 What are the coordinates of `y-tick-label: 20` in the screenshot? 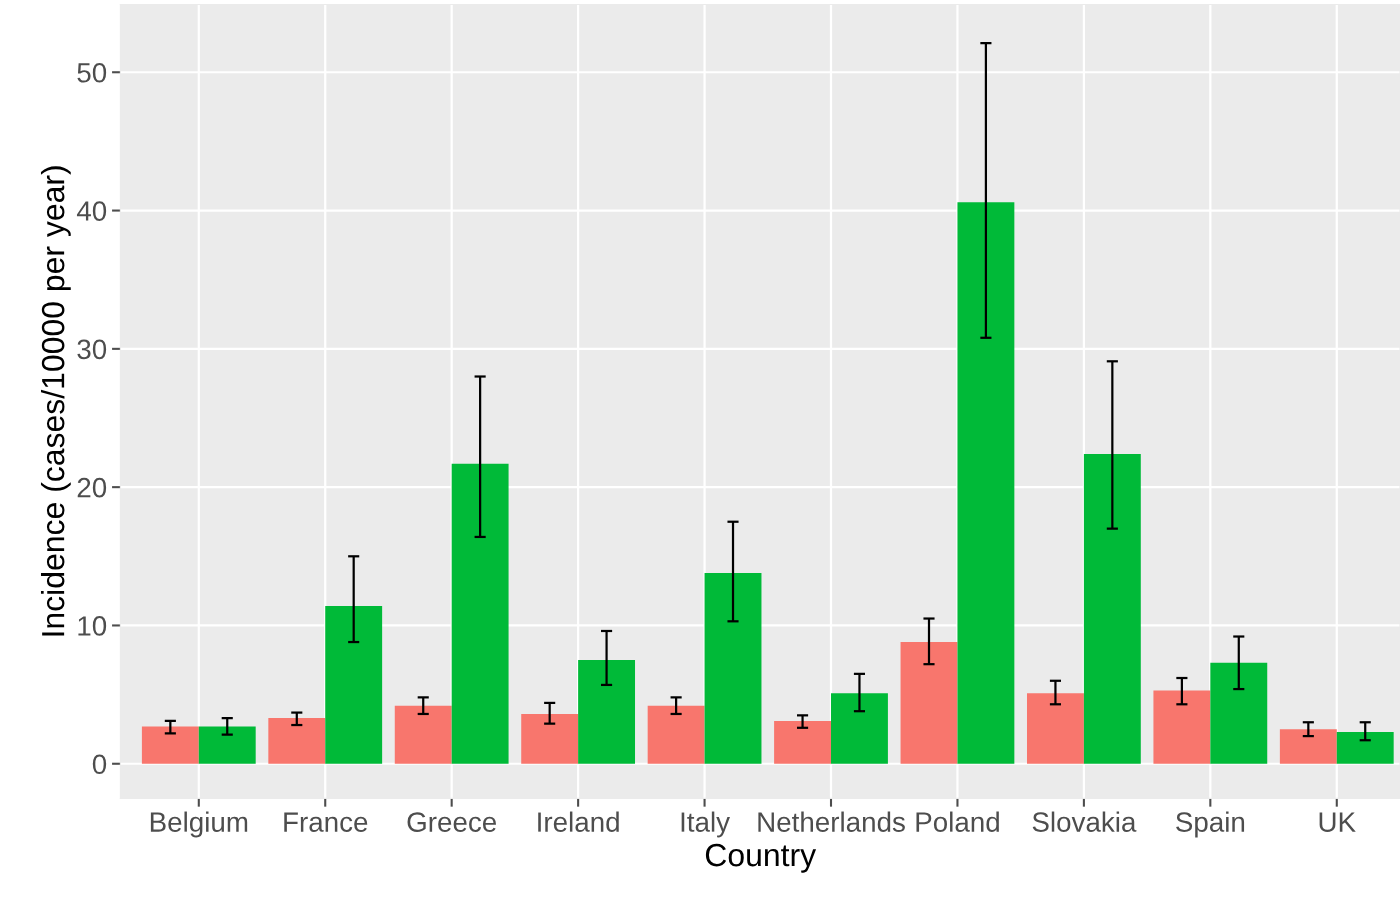 It's located at (92, 487).